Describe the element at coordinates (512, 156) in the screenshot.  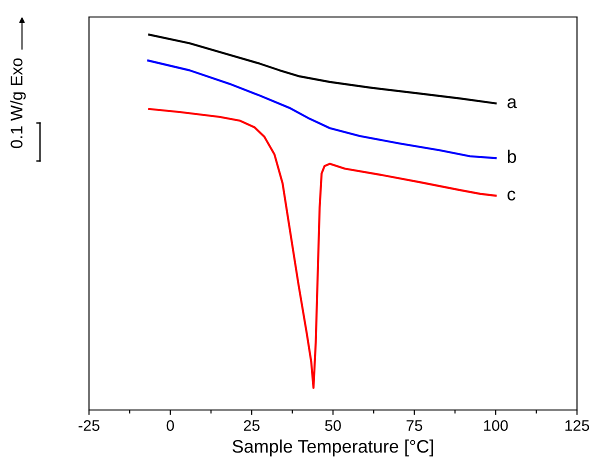
I see `series-label: b` at that location.